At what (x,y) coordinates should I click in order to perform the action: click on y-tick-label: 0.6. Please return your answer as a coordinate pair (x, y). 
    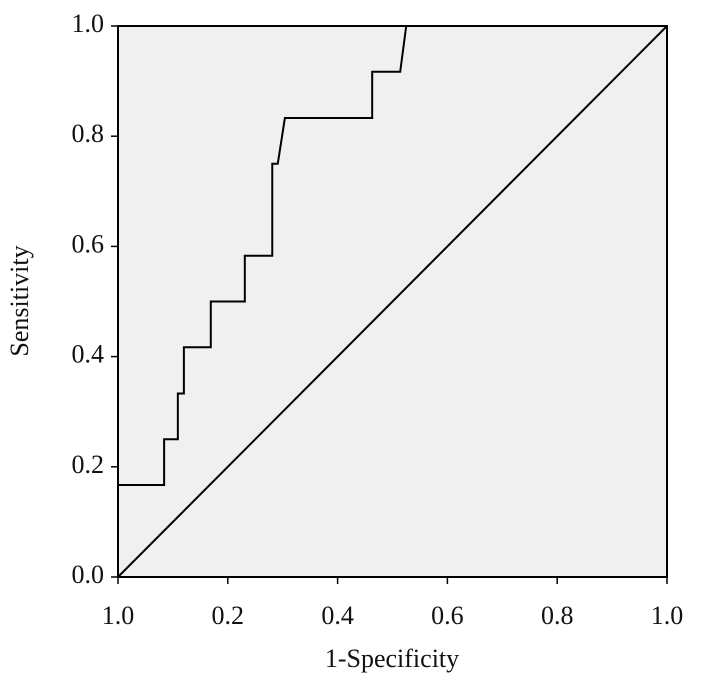
    Looking at the image, I should click on (88, 243).